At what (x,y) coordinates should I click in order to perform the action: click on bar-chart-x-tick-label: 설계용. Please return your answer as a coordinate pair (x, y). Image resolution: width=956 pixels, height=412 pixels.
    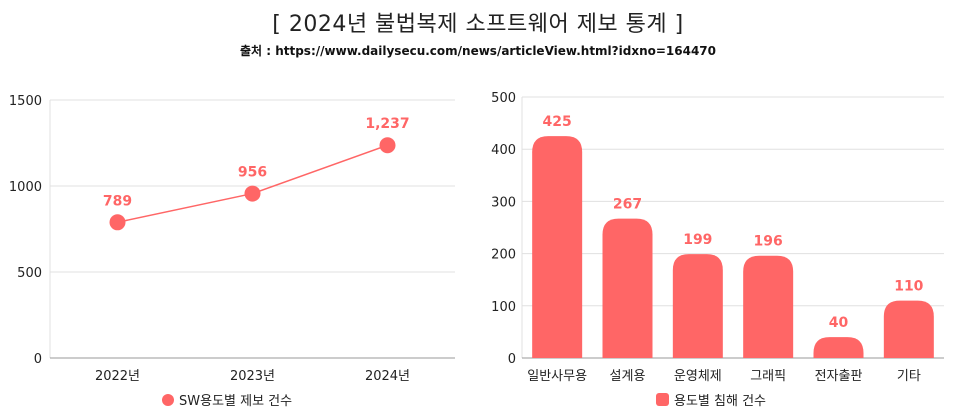
    Looking at the image, I should click on (628, 376).